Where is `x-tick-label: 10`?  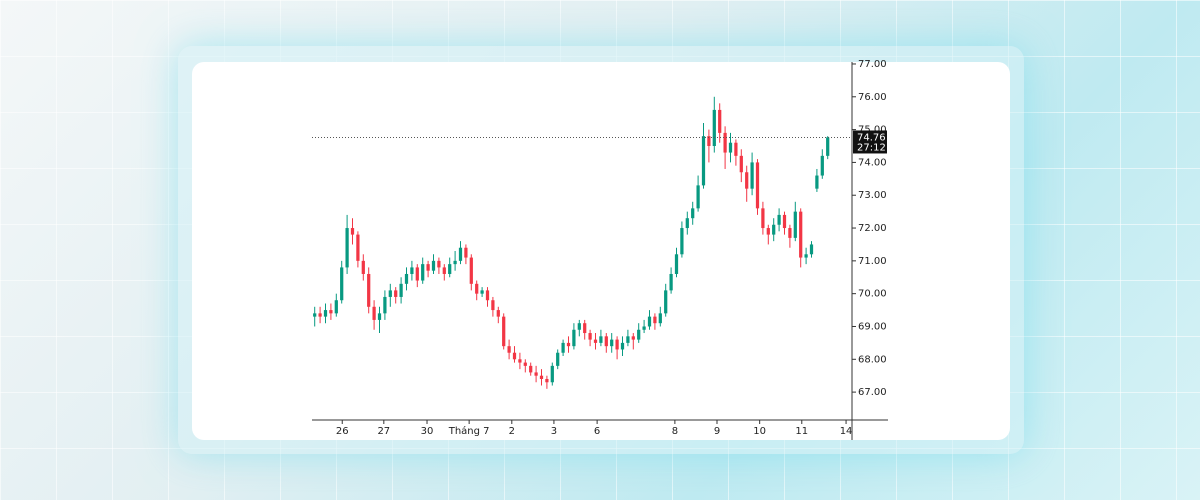
x-tick-label: 10 is located at coordinates (759, 431).